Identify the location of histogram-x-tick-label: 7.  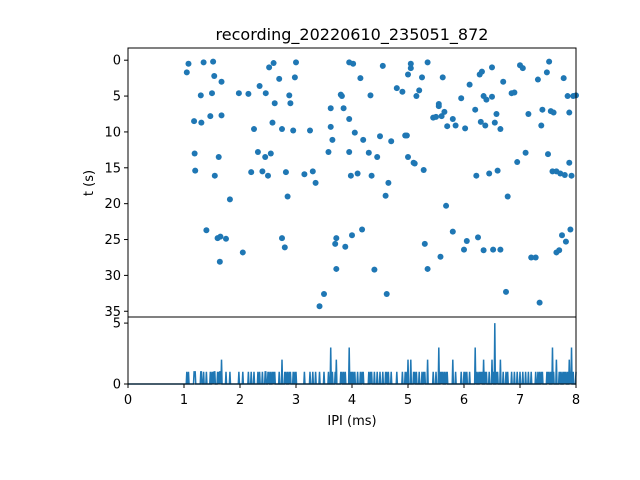
(520, 400).